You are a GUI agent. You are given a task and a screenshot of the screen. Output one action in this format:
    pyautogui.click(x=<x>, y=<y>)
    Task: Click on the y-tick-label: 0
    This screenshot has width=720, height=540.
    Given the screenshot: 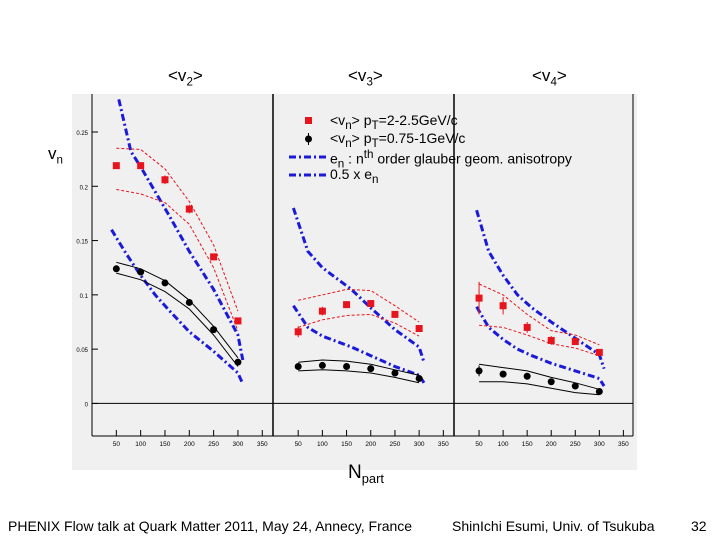 What is the action you would take?
    pyautogui.click(x=87, y=405)
    